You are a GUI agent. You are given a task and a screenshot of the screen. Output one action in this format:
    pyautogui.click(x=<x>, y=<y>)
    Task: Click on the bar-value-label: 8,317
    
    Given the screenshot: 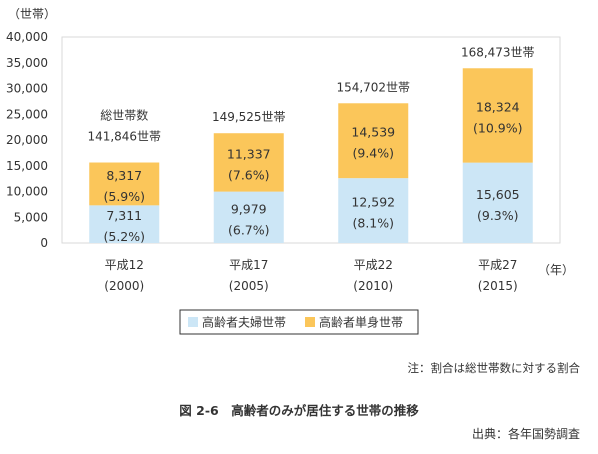 What is the action you would take?
    pyautogui.click(x=124, y=175)
    